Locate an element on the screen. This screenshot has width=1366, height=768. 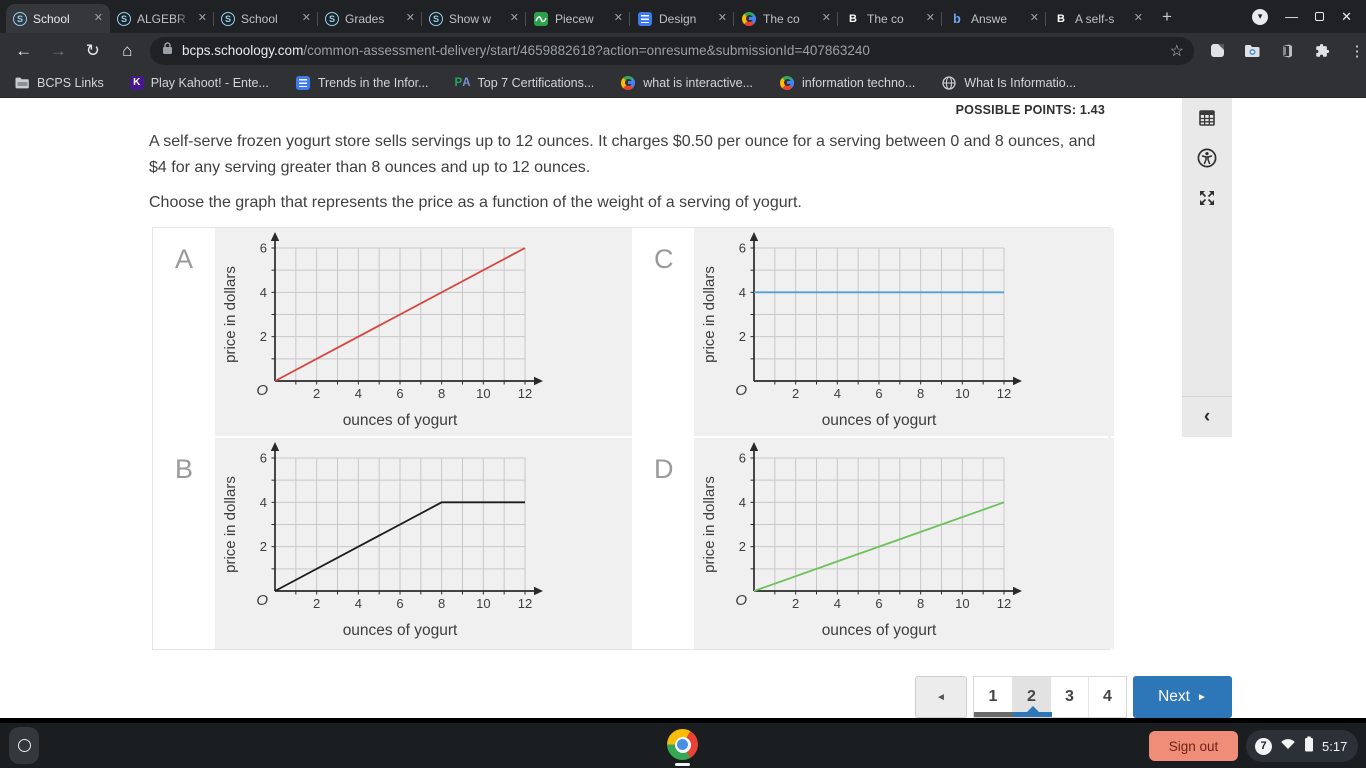
sign-out-button: Sign out is located at coordinates (1193, 746).